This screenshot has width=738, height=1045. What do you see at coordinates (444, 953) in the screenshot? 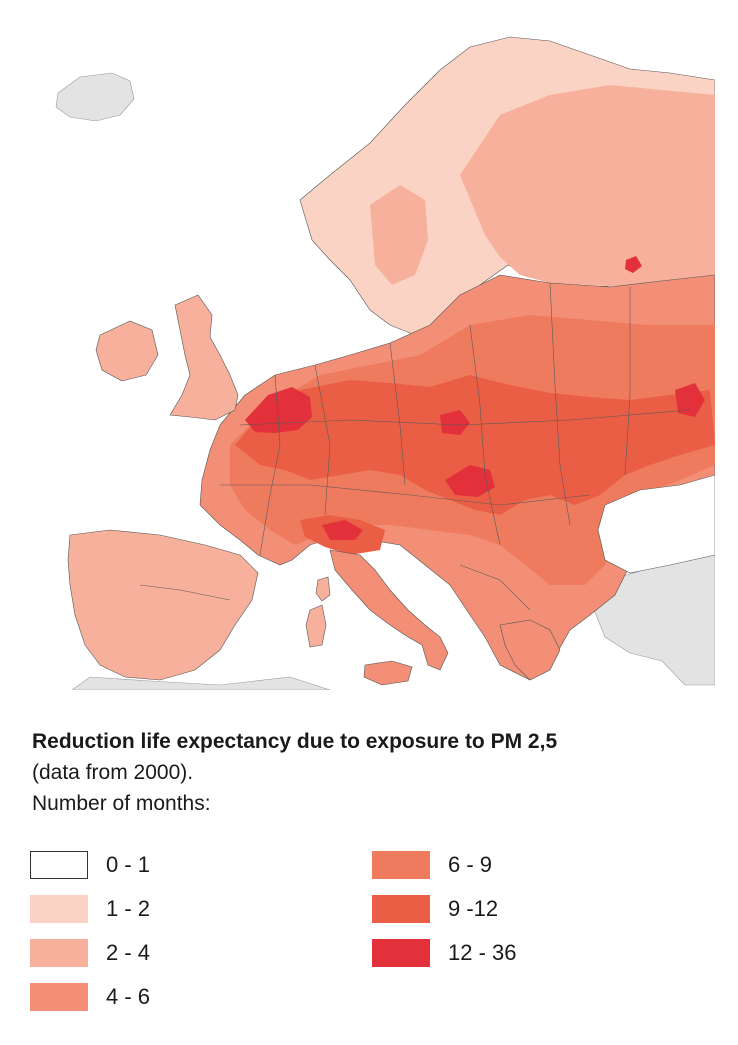
I see `legend-item: 12 - 36` at bounding box center [444, 953].